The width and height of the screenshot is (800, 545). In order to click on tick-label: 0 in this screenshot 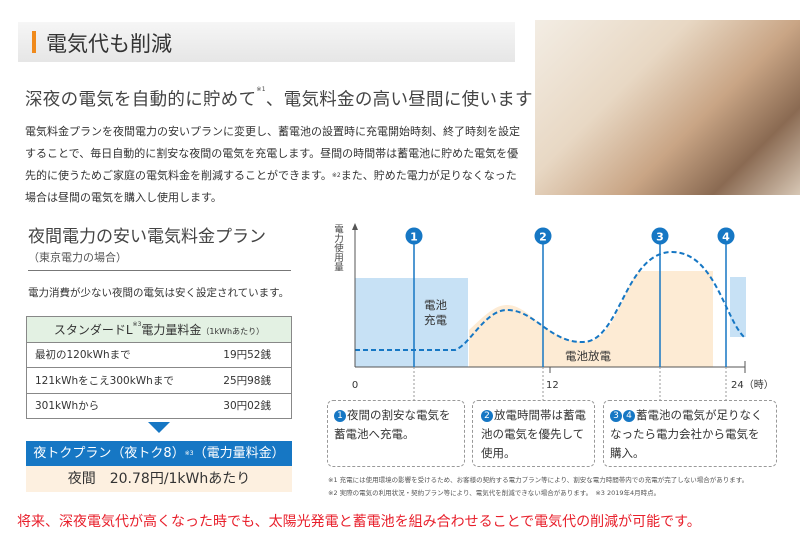, I will do `click(355, 385)`.